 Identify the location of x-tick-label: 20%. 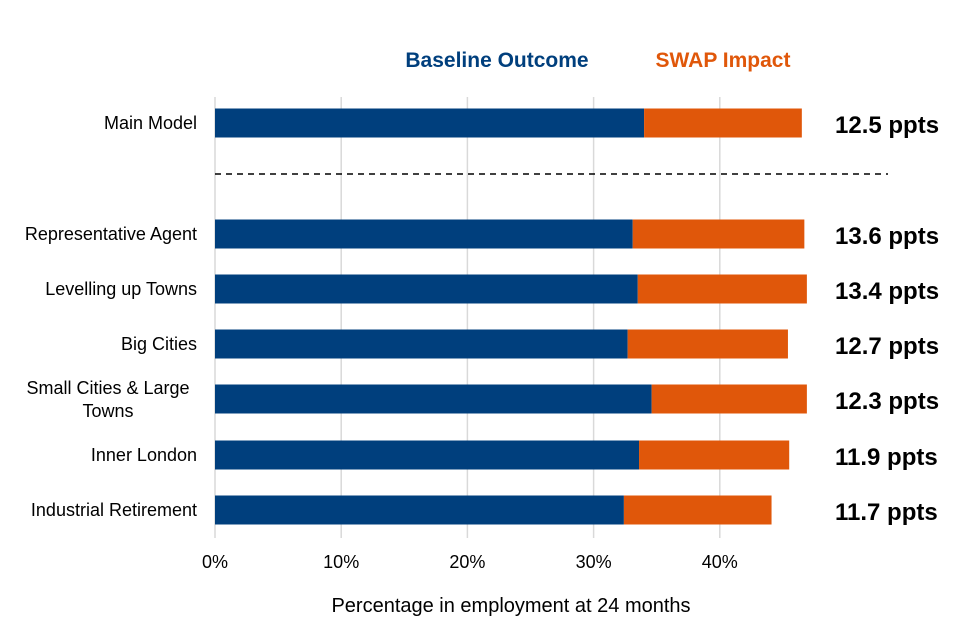
(467, 562).